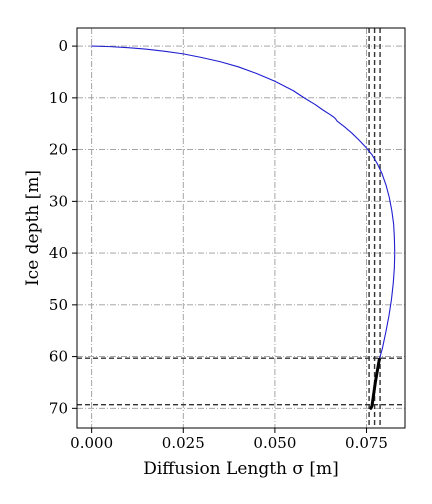 Image resolution: width=432 pixels, height=504 pixels. What do you see at coordinates (58, 357) in the screenshot?
I see `y-tick-label: 60` at bounding box center [58, 357].